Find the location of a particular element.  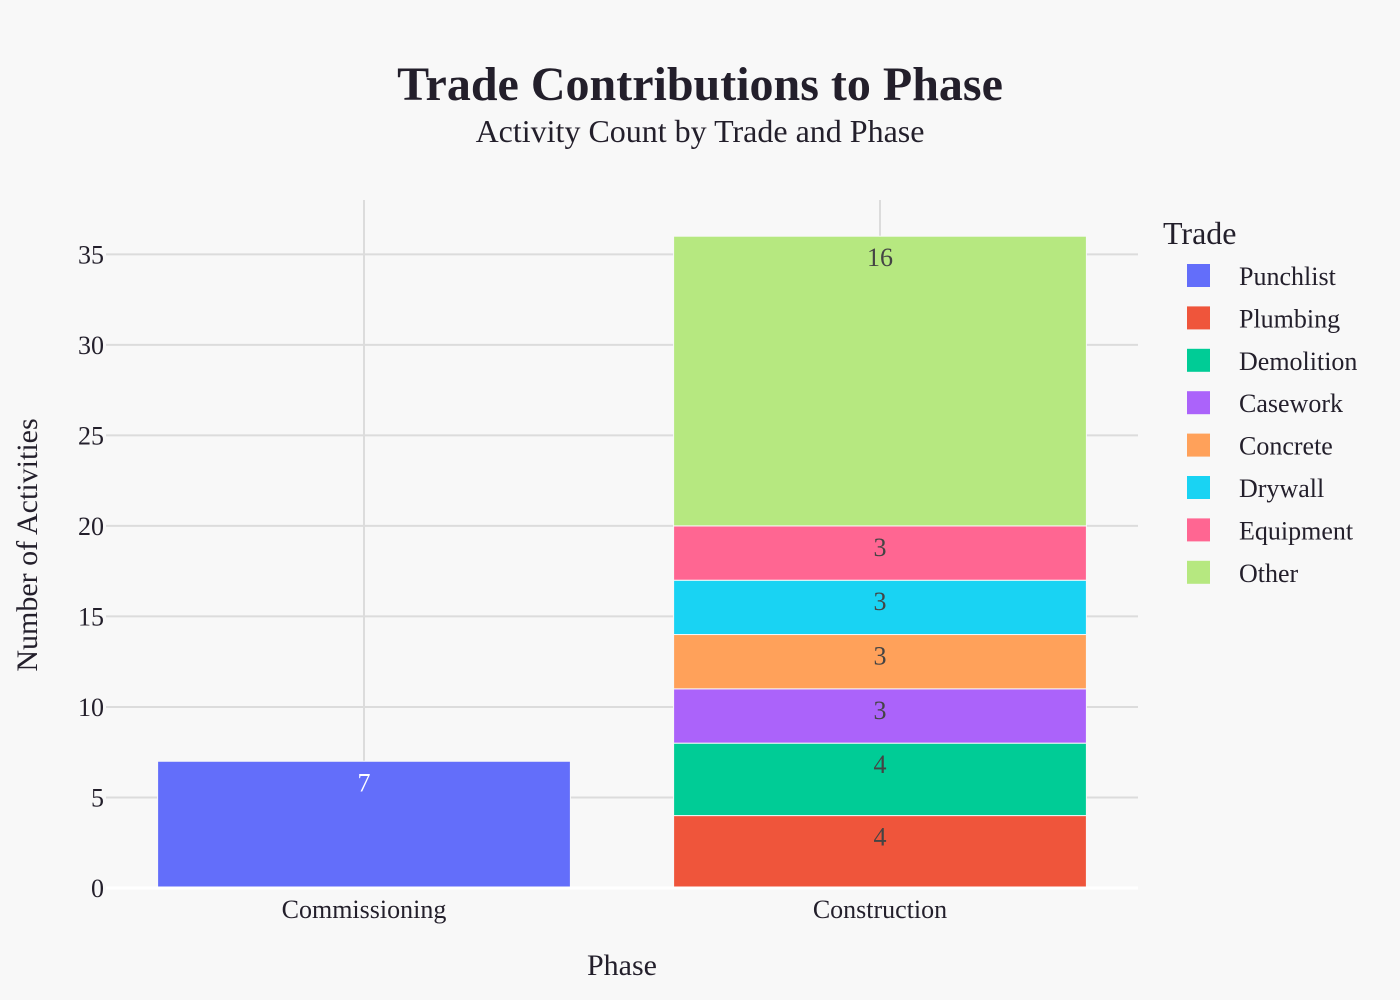

y-tick-label: 20 is located at coordinates (91, 526).